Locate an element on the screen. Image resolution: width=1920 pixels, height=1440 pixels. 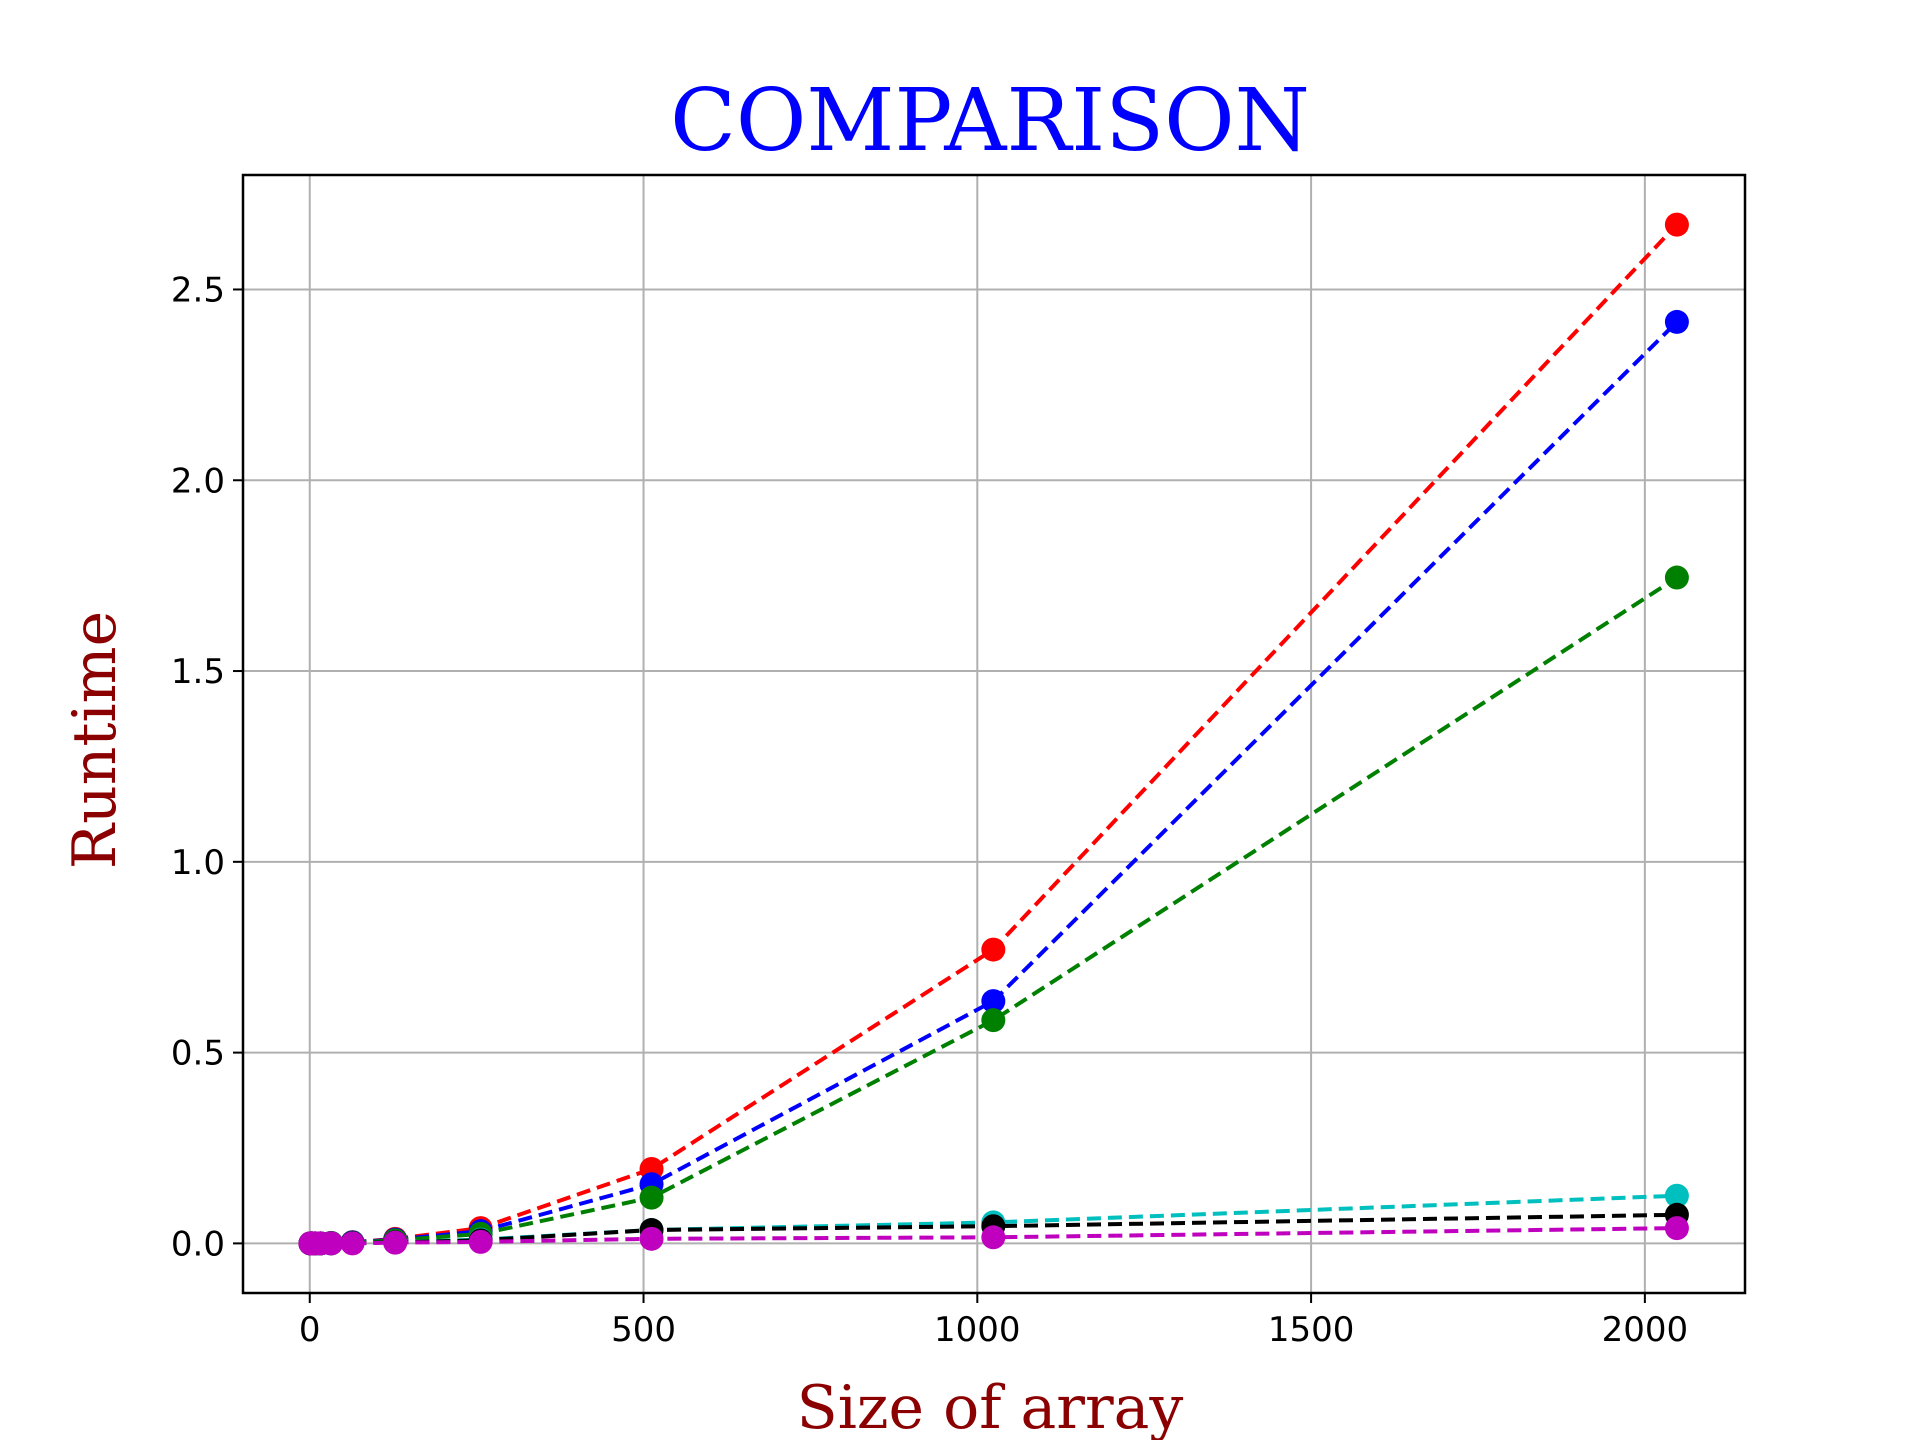
x-tick-label: 1500 is located at coordinates (1311, 1330).